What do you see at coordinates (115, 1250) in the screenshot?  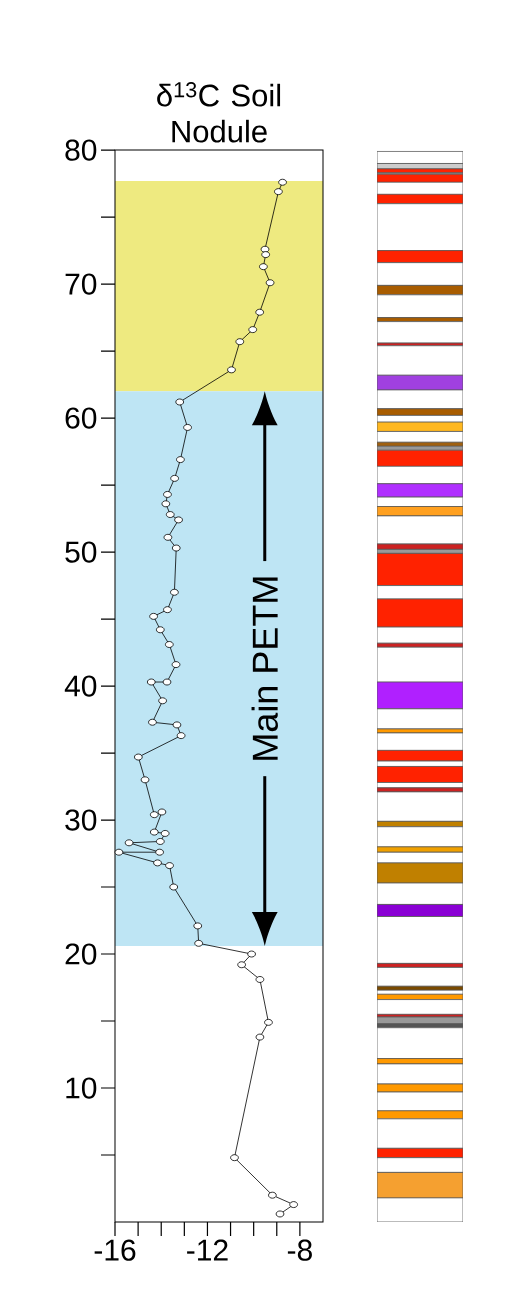 I see `x-tick-label: -16` at bounding box center [115, 1250].